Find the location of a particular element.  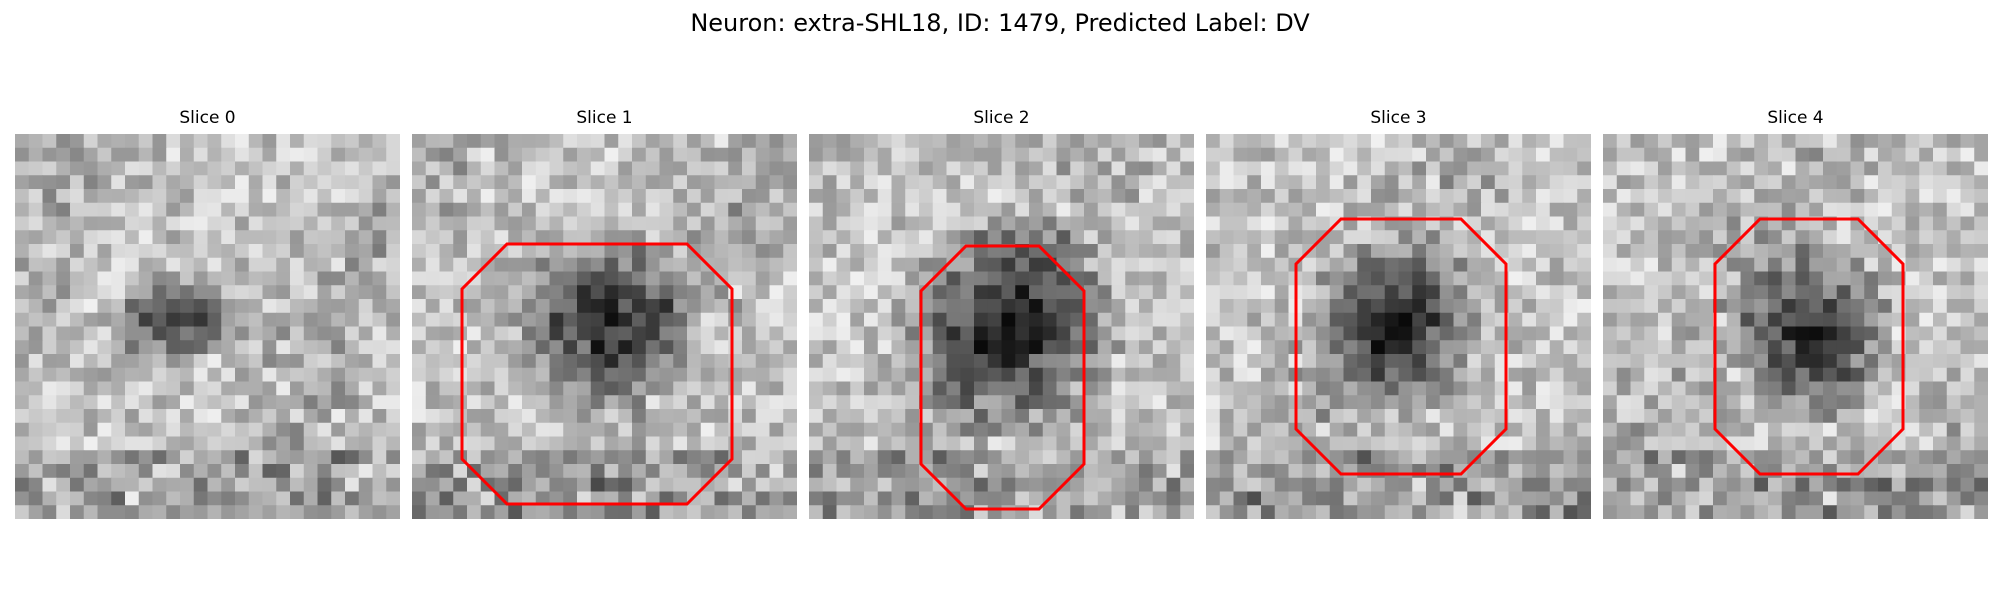

slice-title-0: Slice 0 is located at coordinates (207, 118).